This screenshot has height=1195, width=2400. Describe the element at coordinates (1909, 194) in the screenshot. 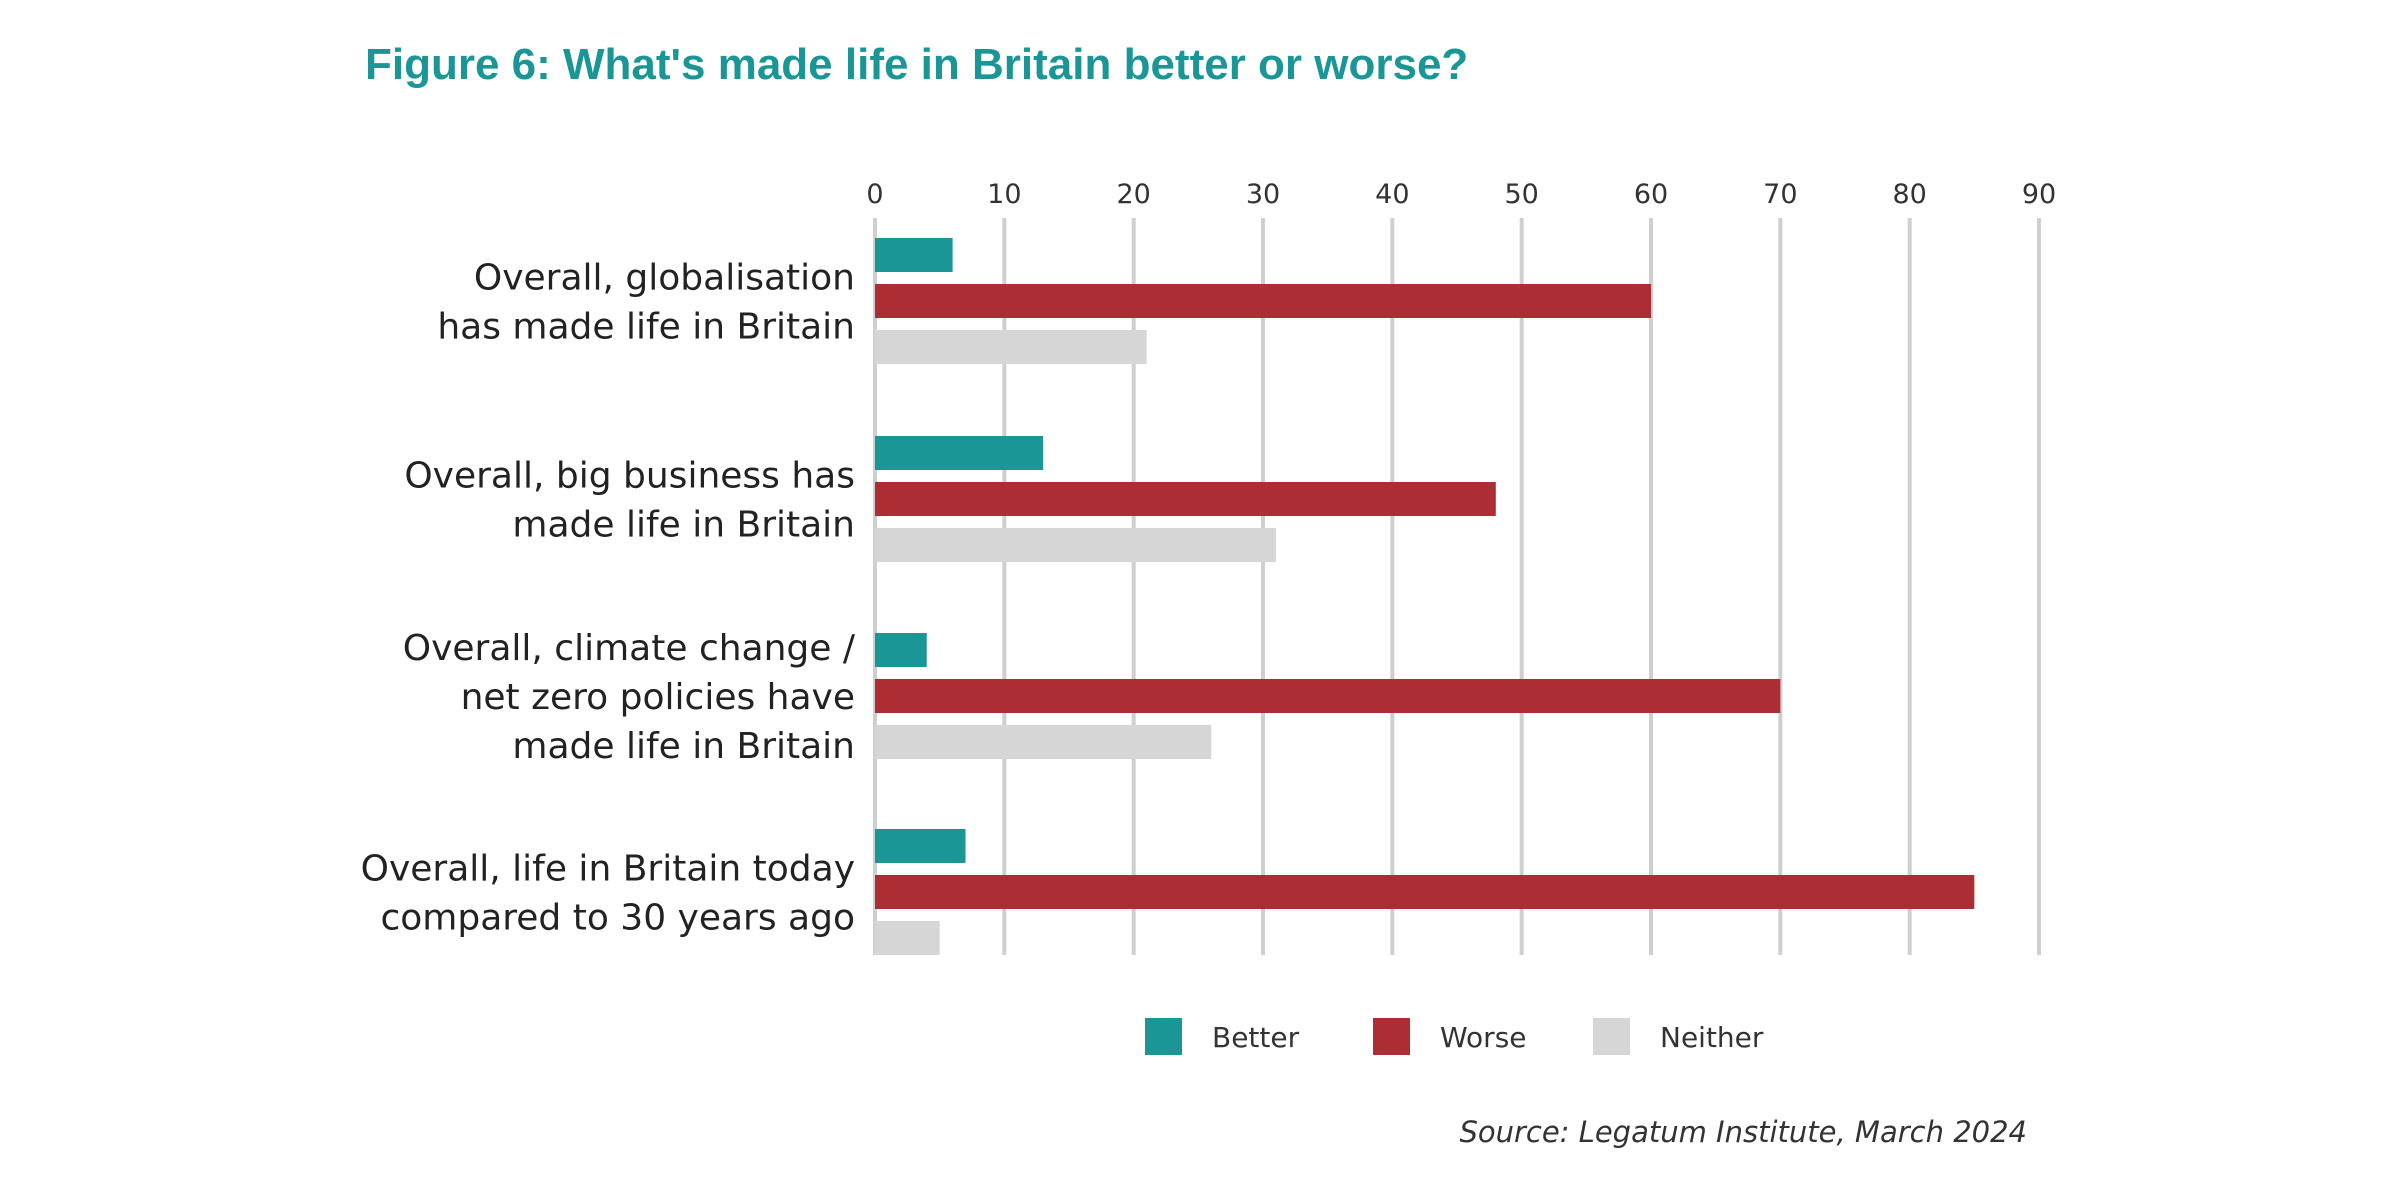

I see `x-tick-label: 80` at that location.